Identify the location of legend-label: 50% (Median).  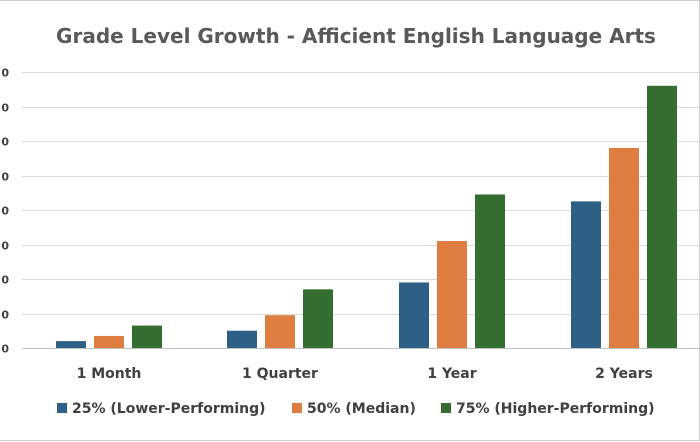
(361, 409).